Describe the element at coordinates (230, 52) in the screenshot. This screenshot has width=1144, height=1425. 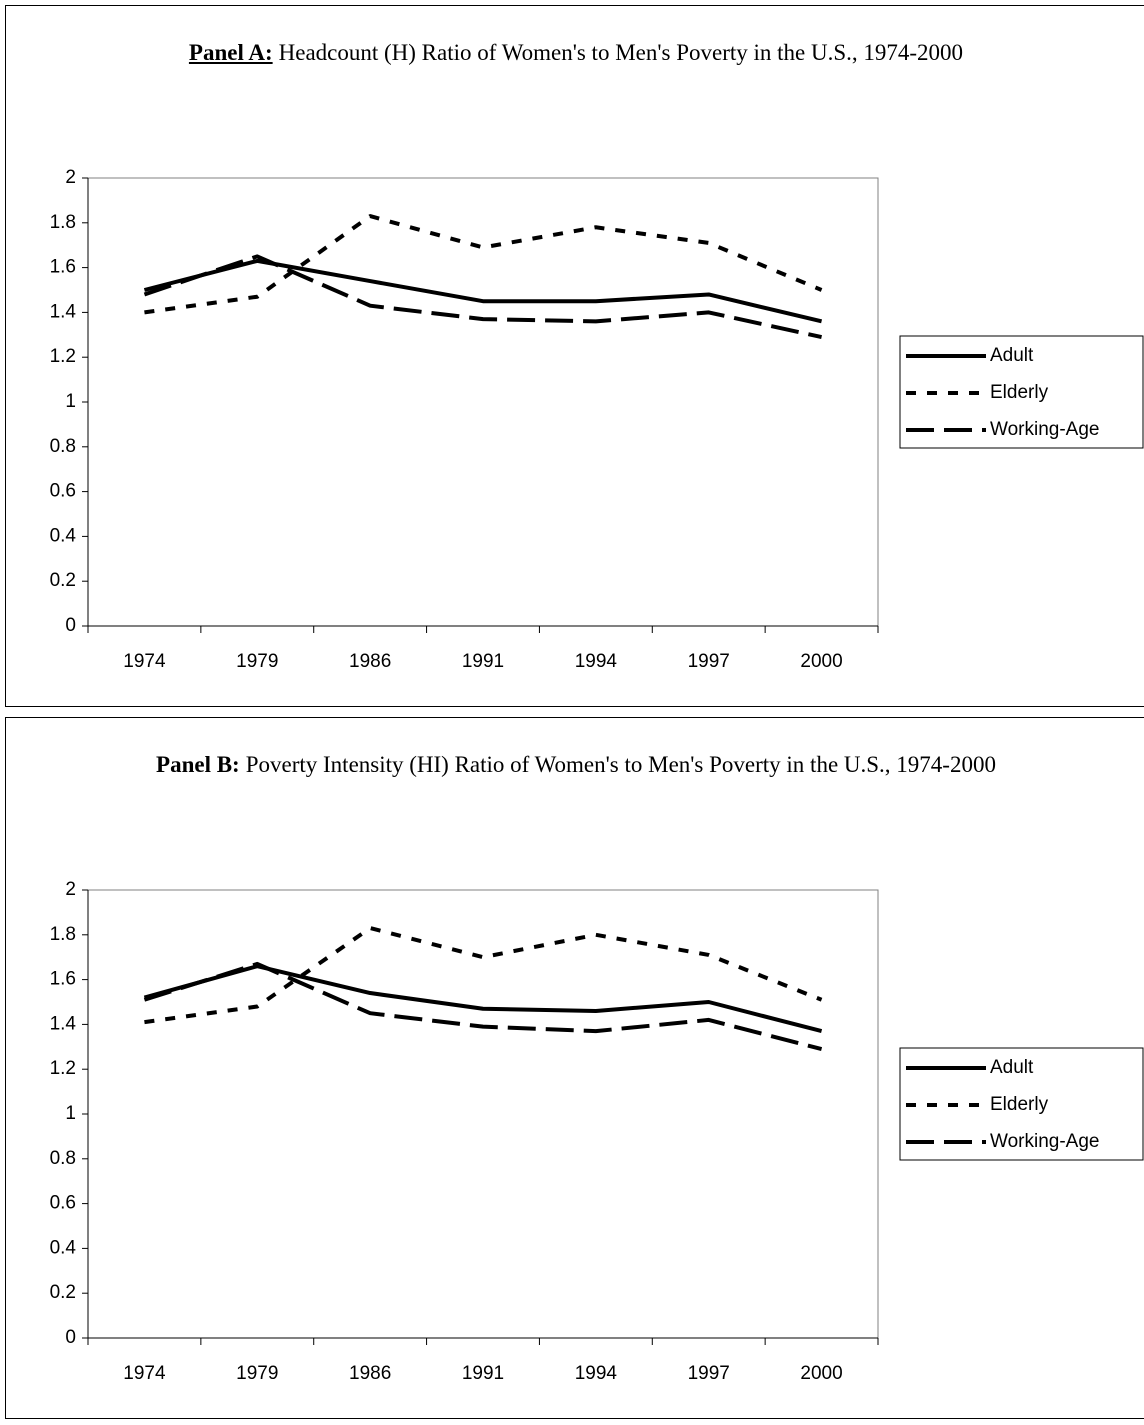
I see `panel-label: Panel A:` at that location.